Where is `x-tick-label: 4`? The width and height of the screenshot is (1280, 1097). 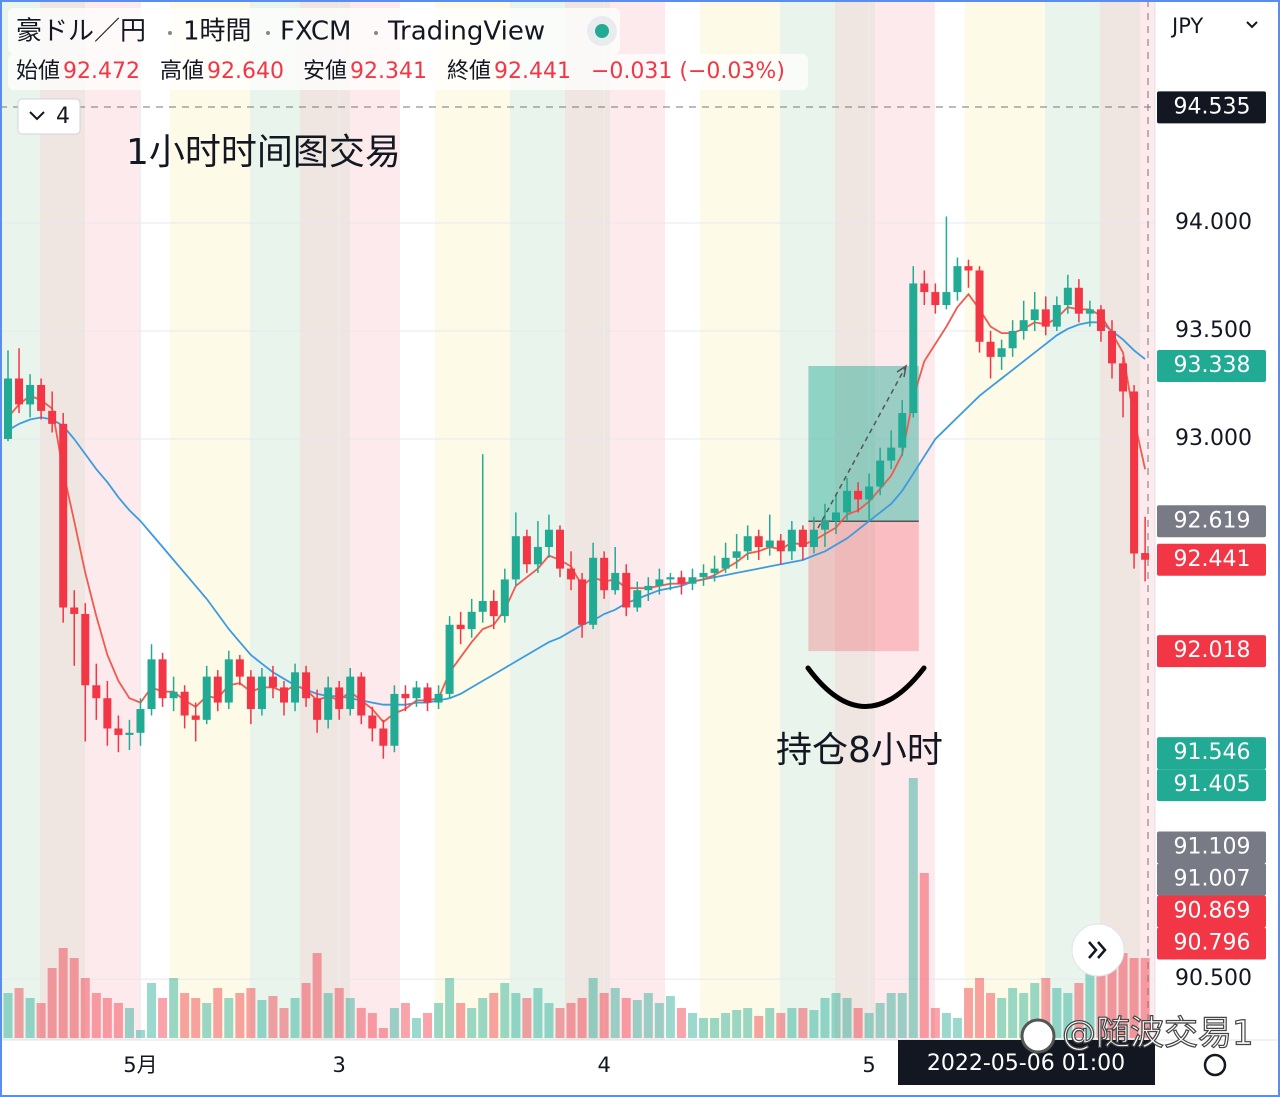 x-tick-label: 4 is located at coordinates (603, 1065).